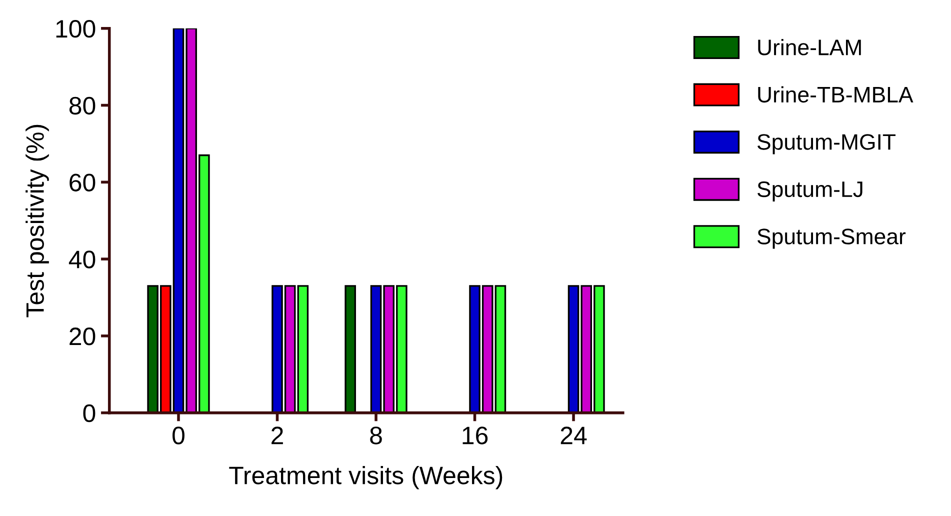 The image size is (951, 516). I want to click on legend-label: Urine-TB-MBLA, so click(836, 94).